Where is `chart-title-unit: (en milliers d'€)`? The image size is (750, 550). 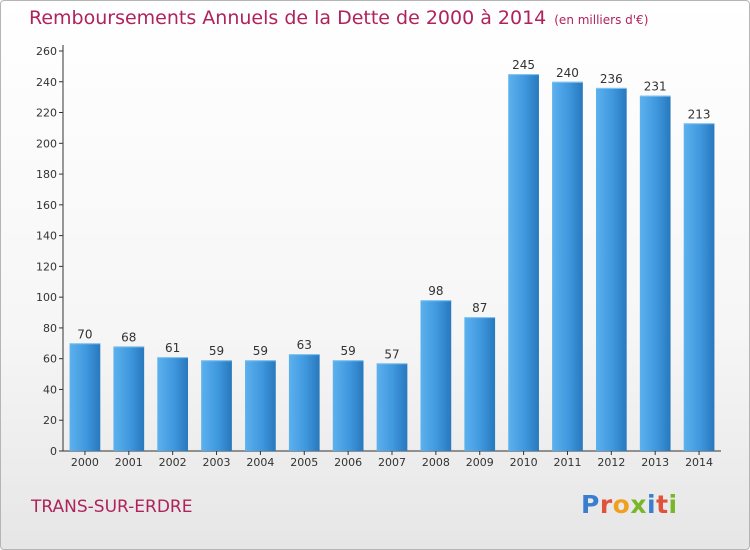 chart-title-unit: (en milliers d'€) is located at coordinates (601, 20).